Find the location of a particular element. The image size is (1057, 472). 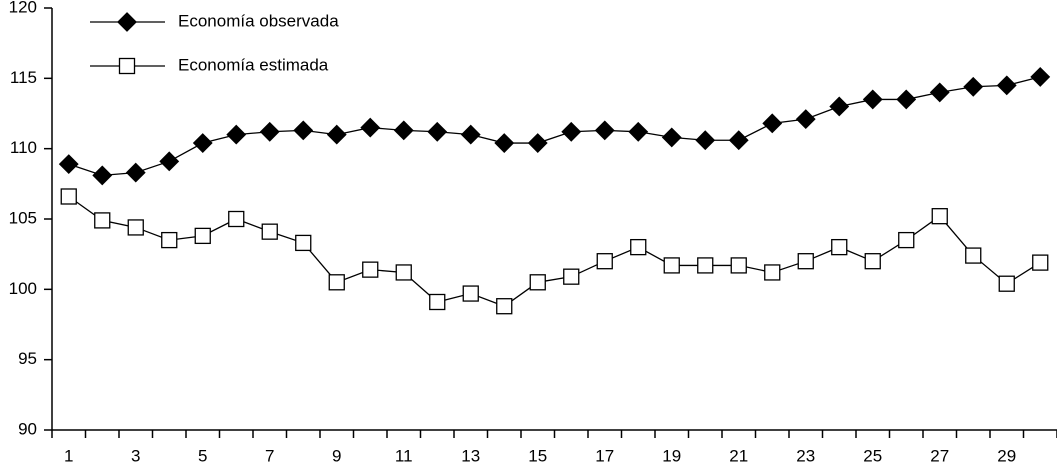

x-tick-label: 15 is located at coordinates (537, 455).